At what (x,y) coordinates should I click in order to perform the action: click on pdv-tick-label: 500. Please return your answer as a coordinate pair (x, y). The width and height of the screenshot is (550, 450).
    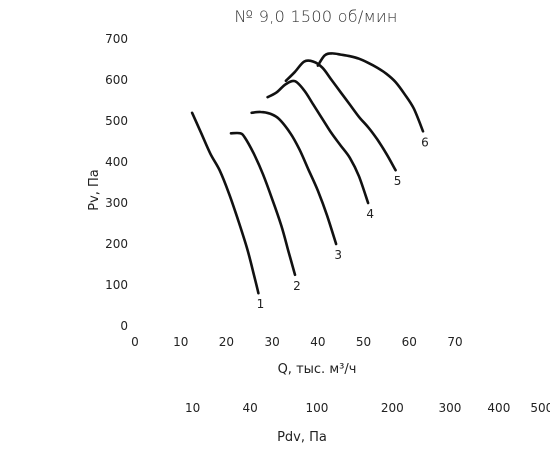
    Looking at the image, I should click on (540, 408).